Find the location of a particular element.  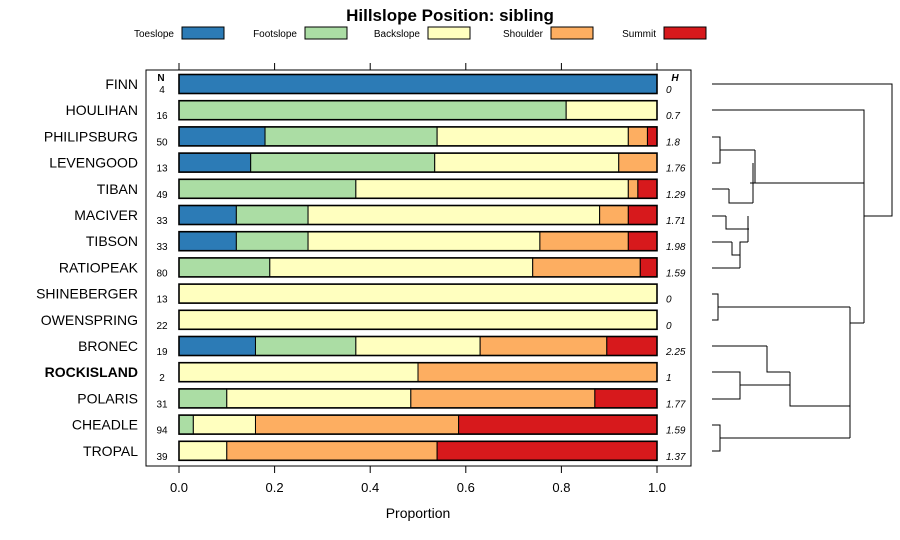

bar-segment-levengood-shoulder is located at coordinates (638, 162).